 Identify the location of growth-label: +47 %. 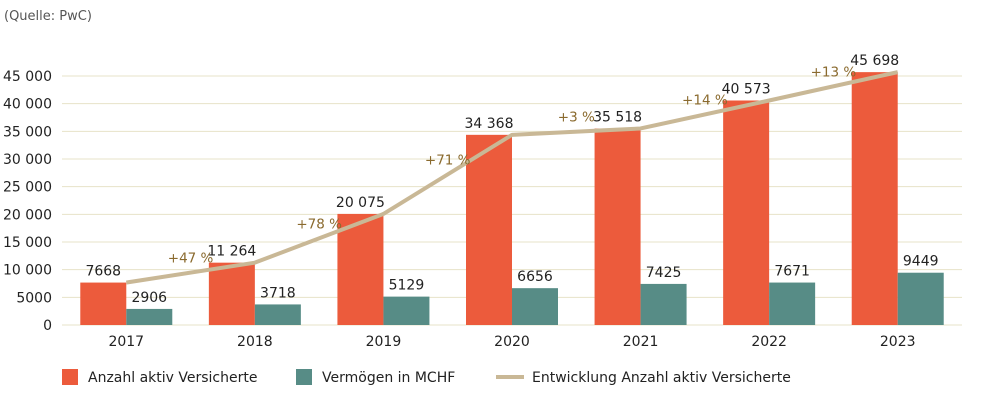
(191, 259).